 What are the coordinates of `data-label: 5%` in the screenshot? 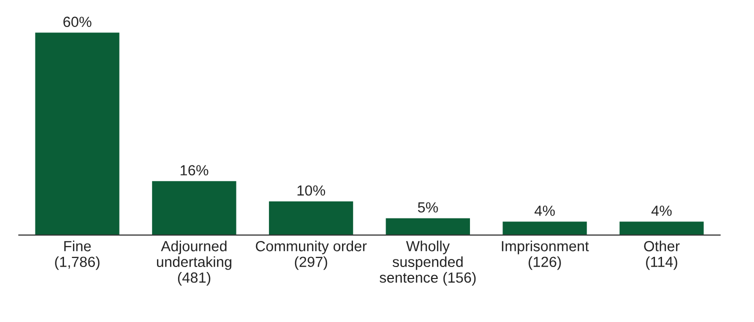 It's located at (428, 207).